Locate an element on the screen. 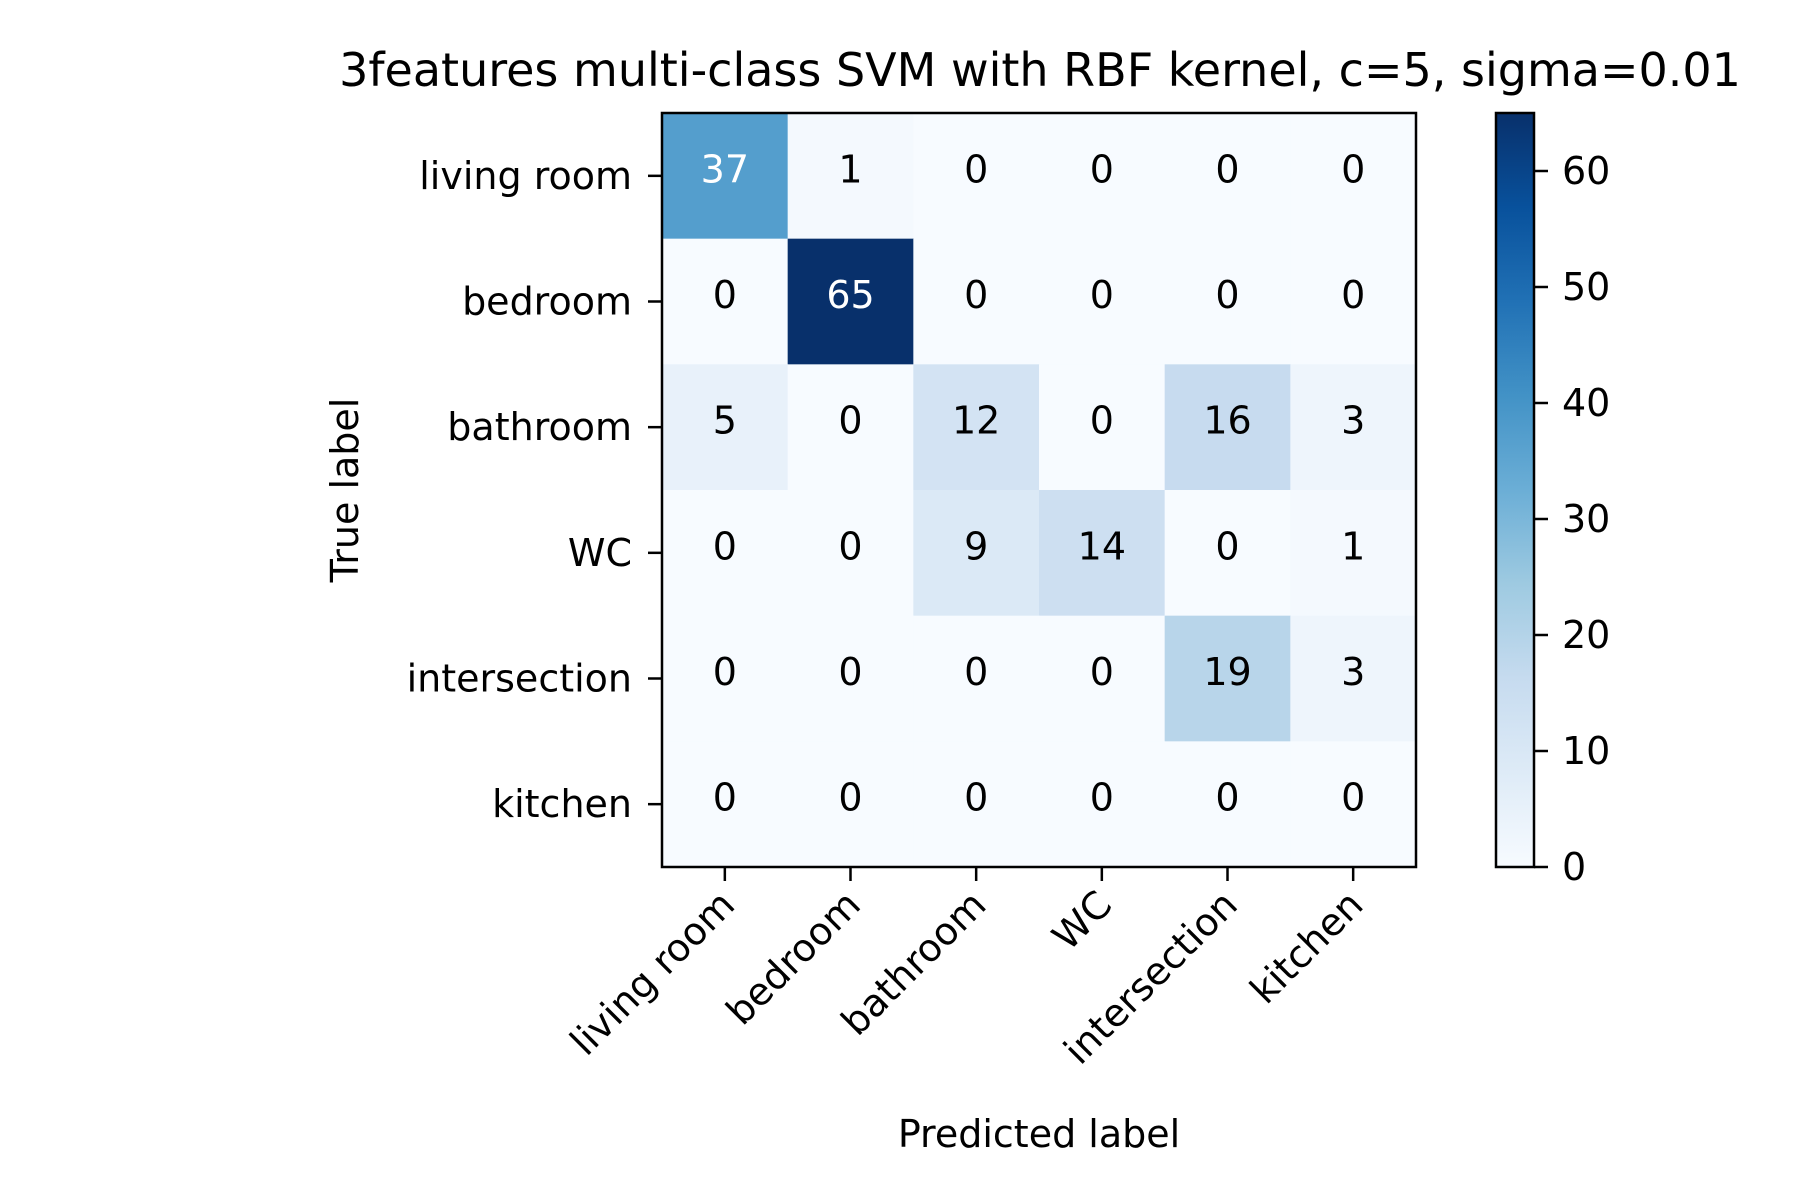 Image resolution: width=1800 pixels, height=1200 pixels. y-tick-label: kitchen is located at coordinates (562, 804).